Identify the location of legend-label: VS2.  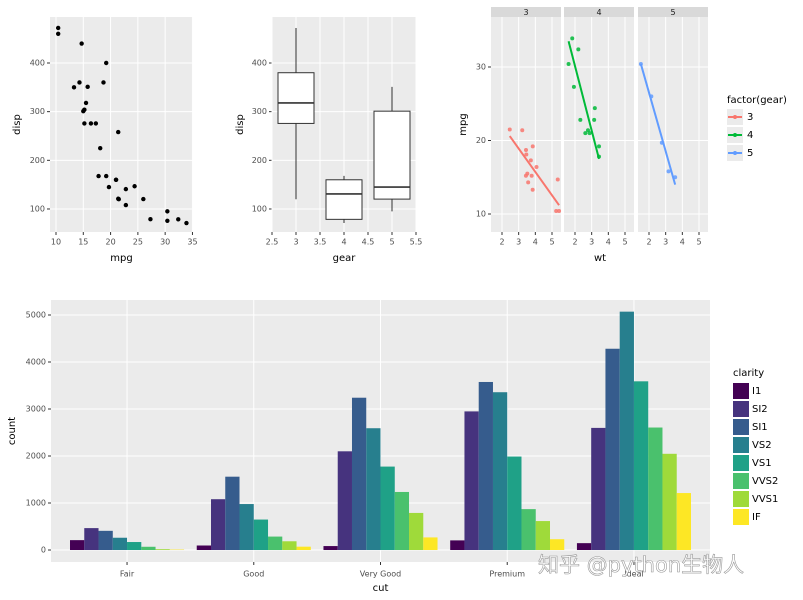
(762, 445).